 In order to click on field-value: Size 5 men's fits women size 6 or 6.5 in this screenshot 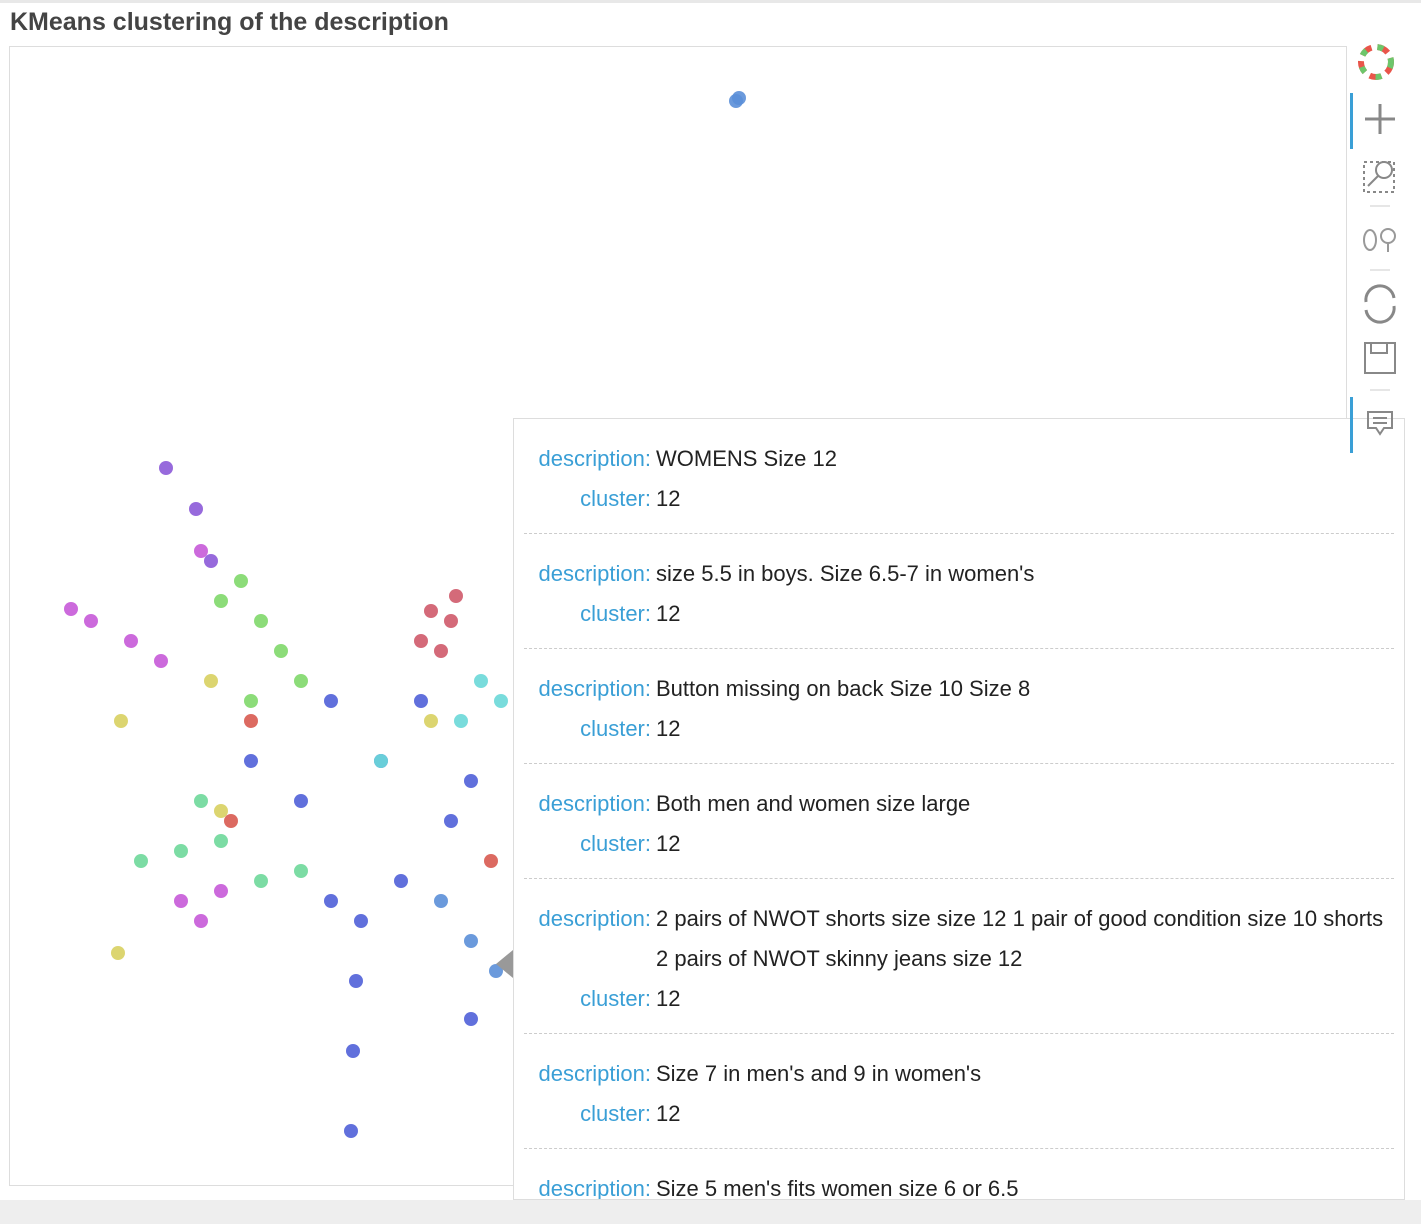, I will do `click(837, 1188)`.